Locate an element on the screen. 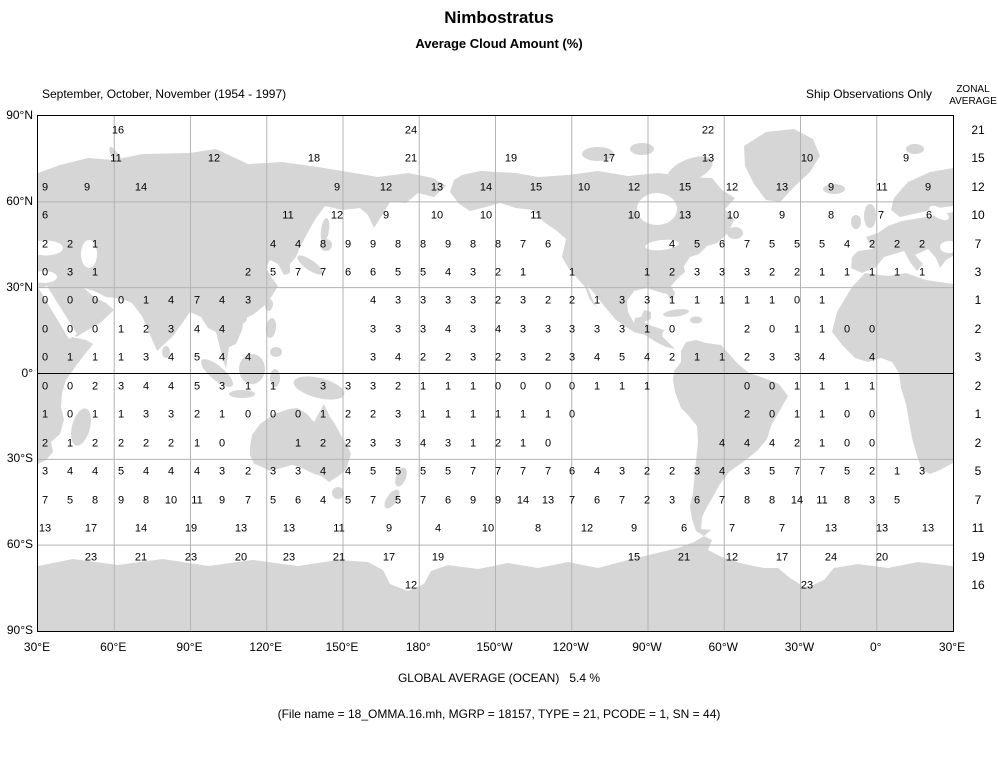 The image size is (998, 760). grid-value: 12 is located at coordinates (732, 187).